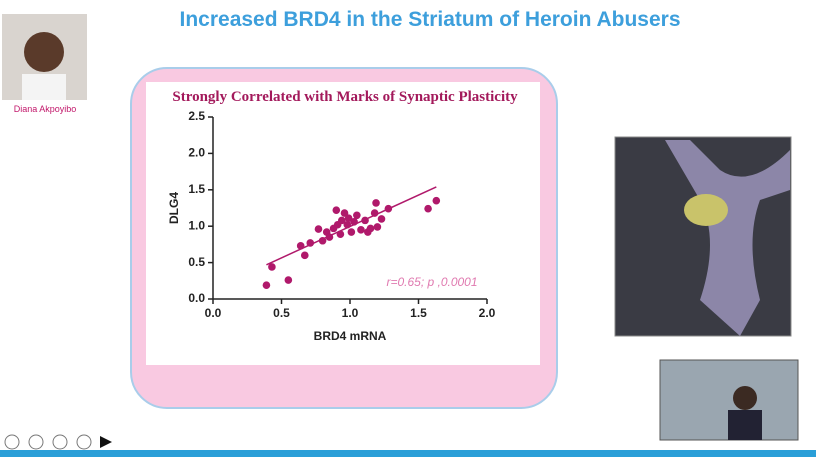 The width and height of the screenshot is (816, 457). What do you see at coordinates (745, 425) in the screenshot?
I see `webcam-body` at bounding box center [745, 425].